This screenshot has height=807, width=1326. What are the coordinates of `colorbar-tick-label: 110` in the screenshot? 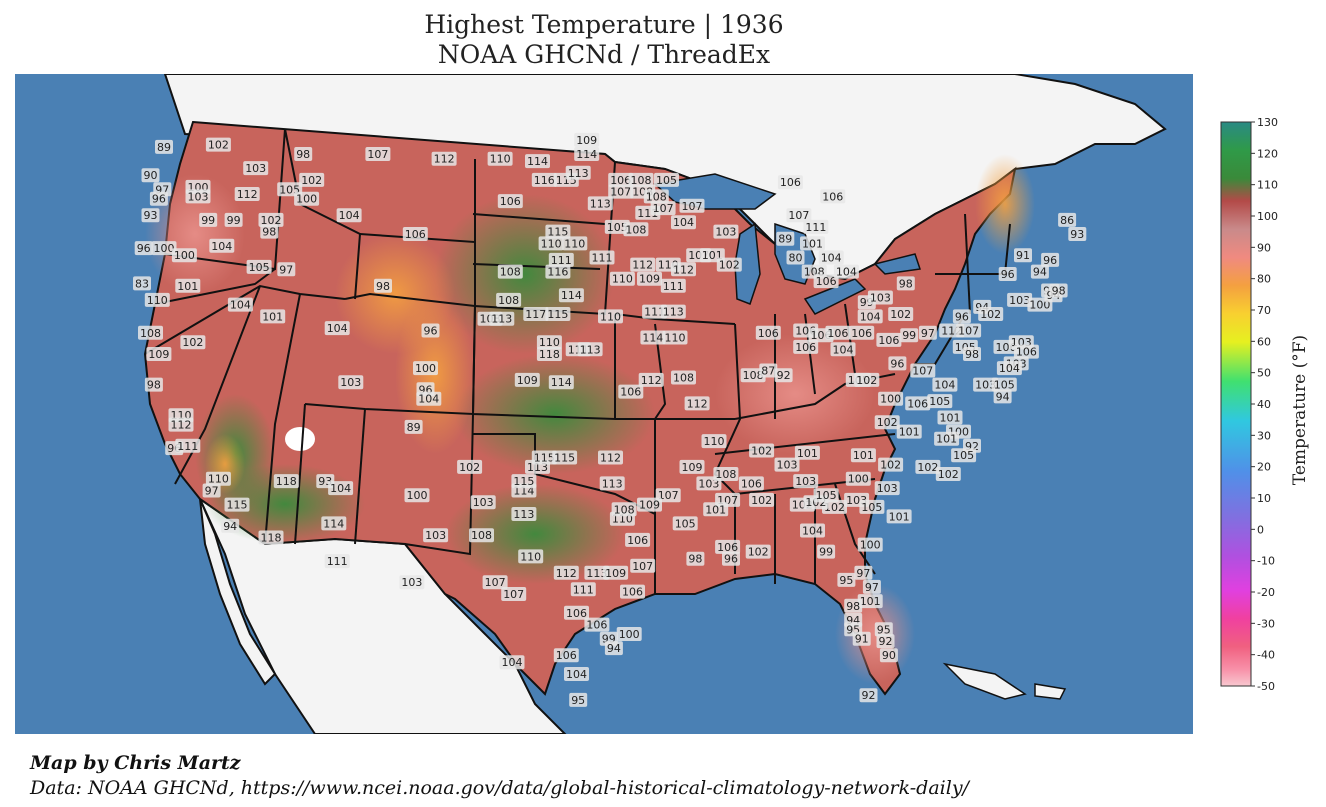 It's located at (1267, 185).